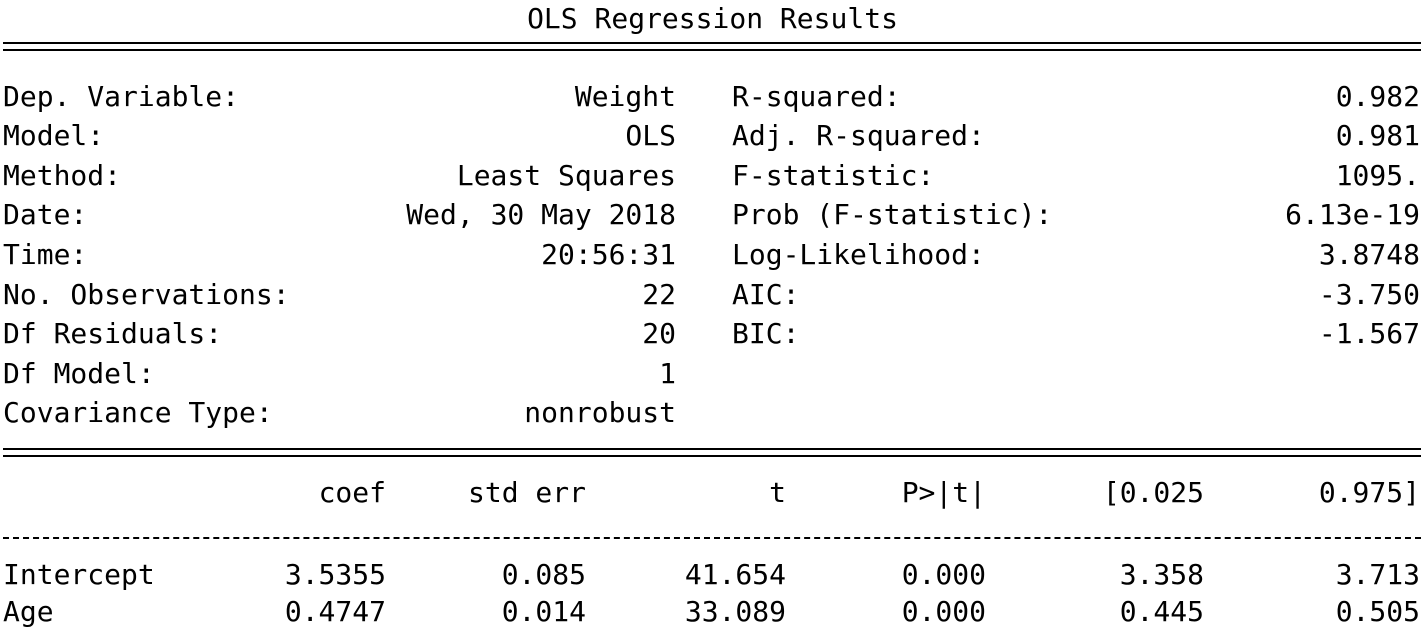 The width and height of the screenshot is (1425, 634). I want to click on cell-ci-lower: 0.445, so click(1161, 611).